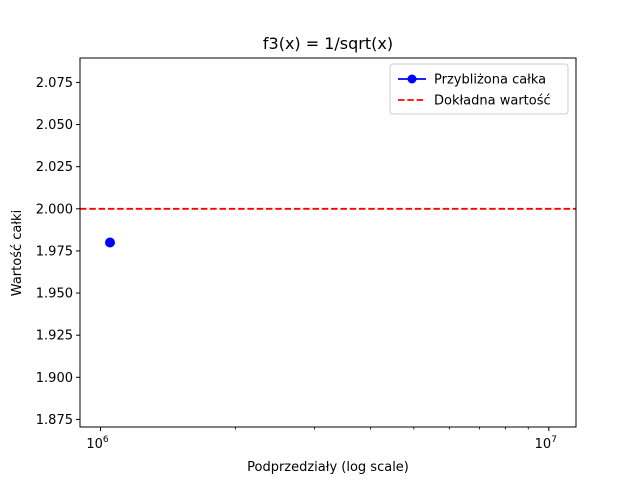  What do you see at coordinates (106, 440) in the screenshot?
I see `x-tick-label-exponent: 6` at bounding box center [106, 440].